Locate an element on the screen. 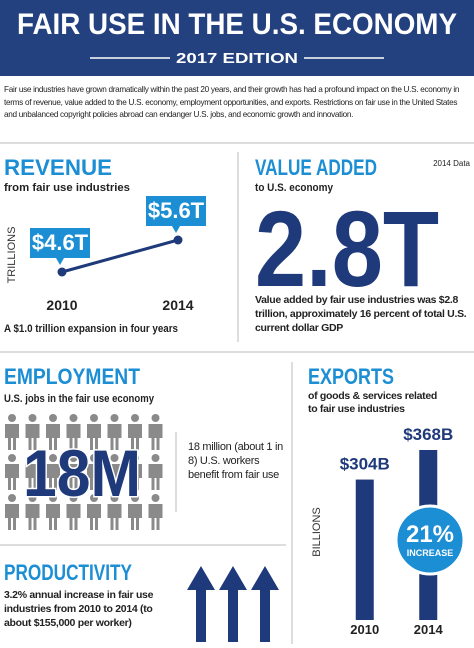 Image resolution: width=474 pixels, height=648 pixels. value-label: $4.6T is located at coordinates (60, 242).